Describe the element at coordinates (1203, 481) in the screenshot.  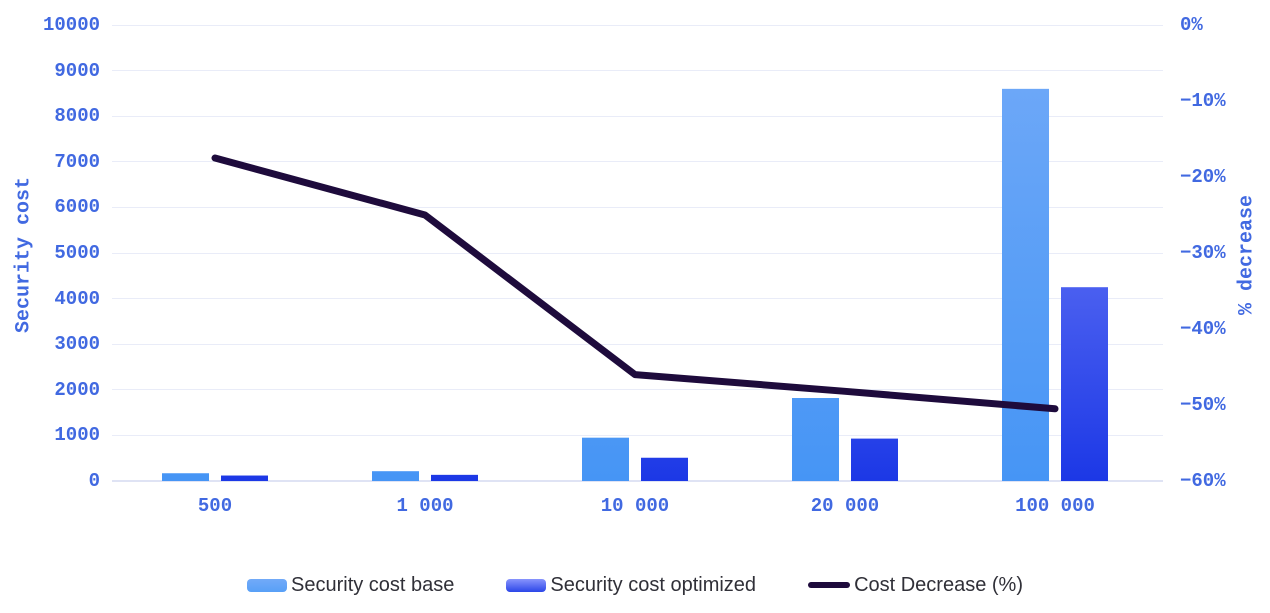
I see `right-tick--60: −60%` at that location.